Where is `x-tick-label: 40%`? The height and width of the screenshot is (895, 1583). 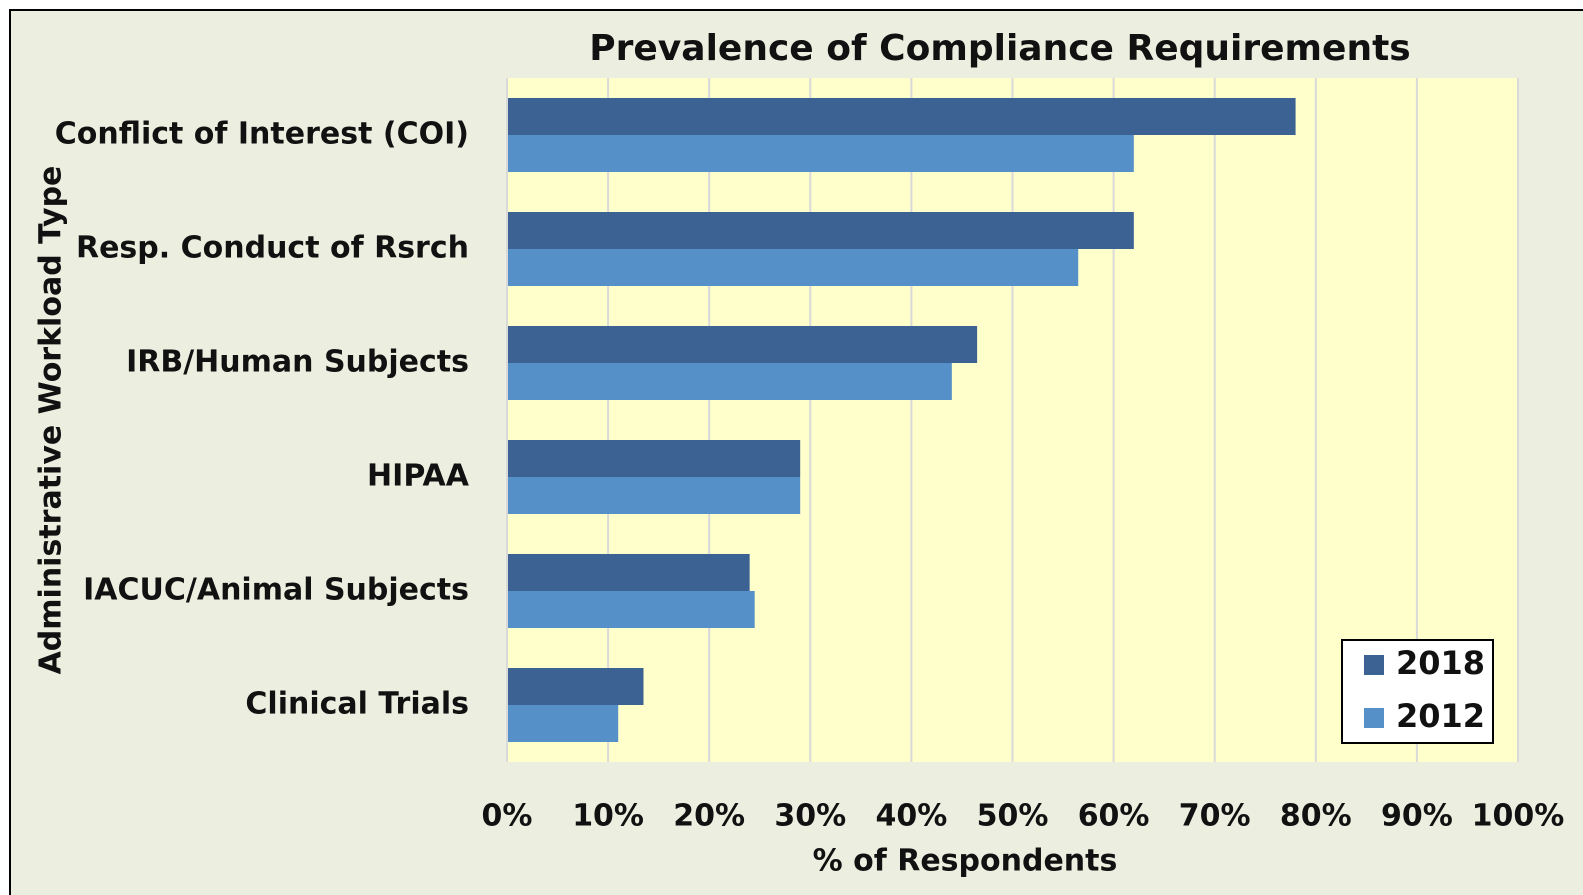 x-tick-label: 40% is located at coordinates (911, 816).